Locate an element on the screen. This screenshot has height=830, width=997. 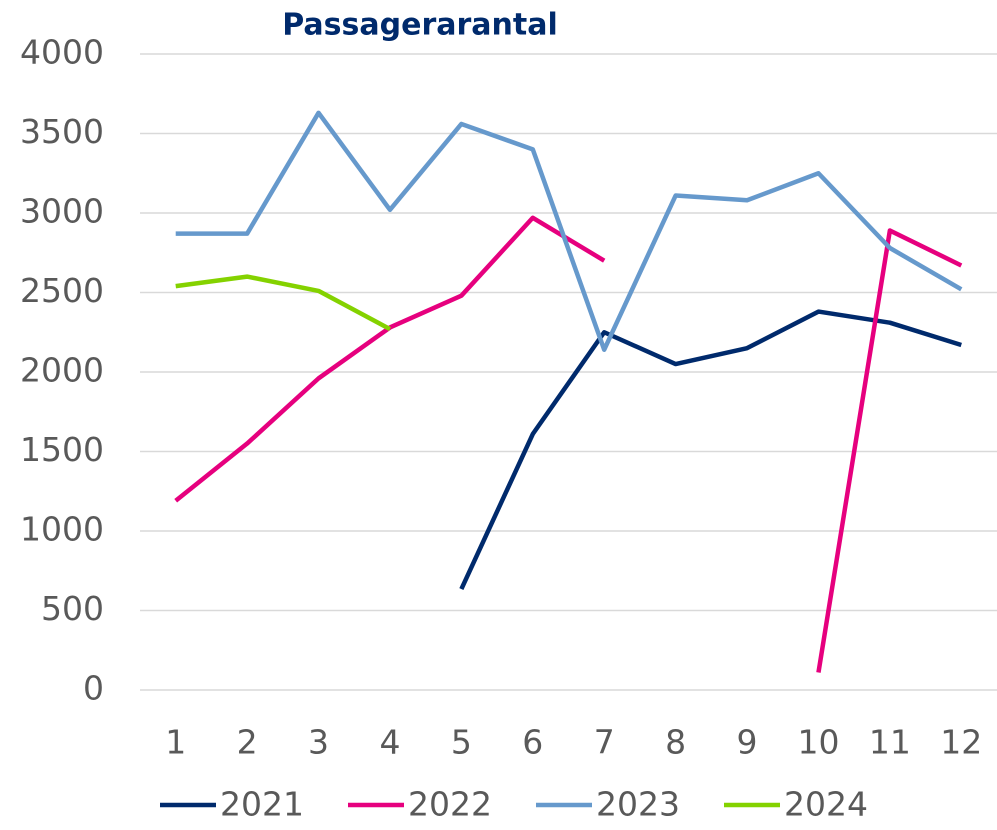
x-tick-label: 7 is located at coordinates (604, 742).